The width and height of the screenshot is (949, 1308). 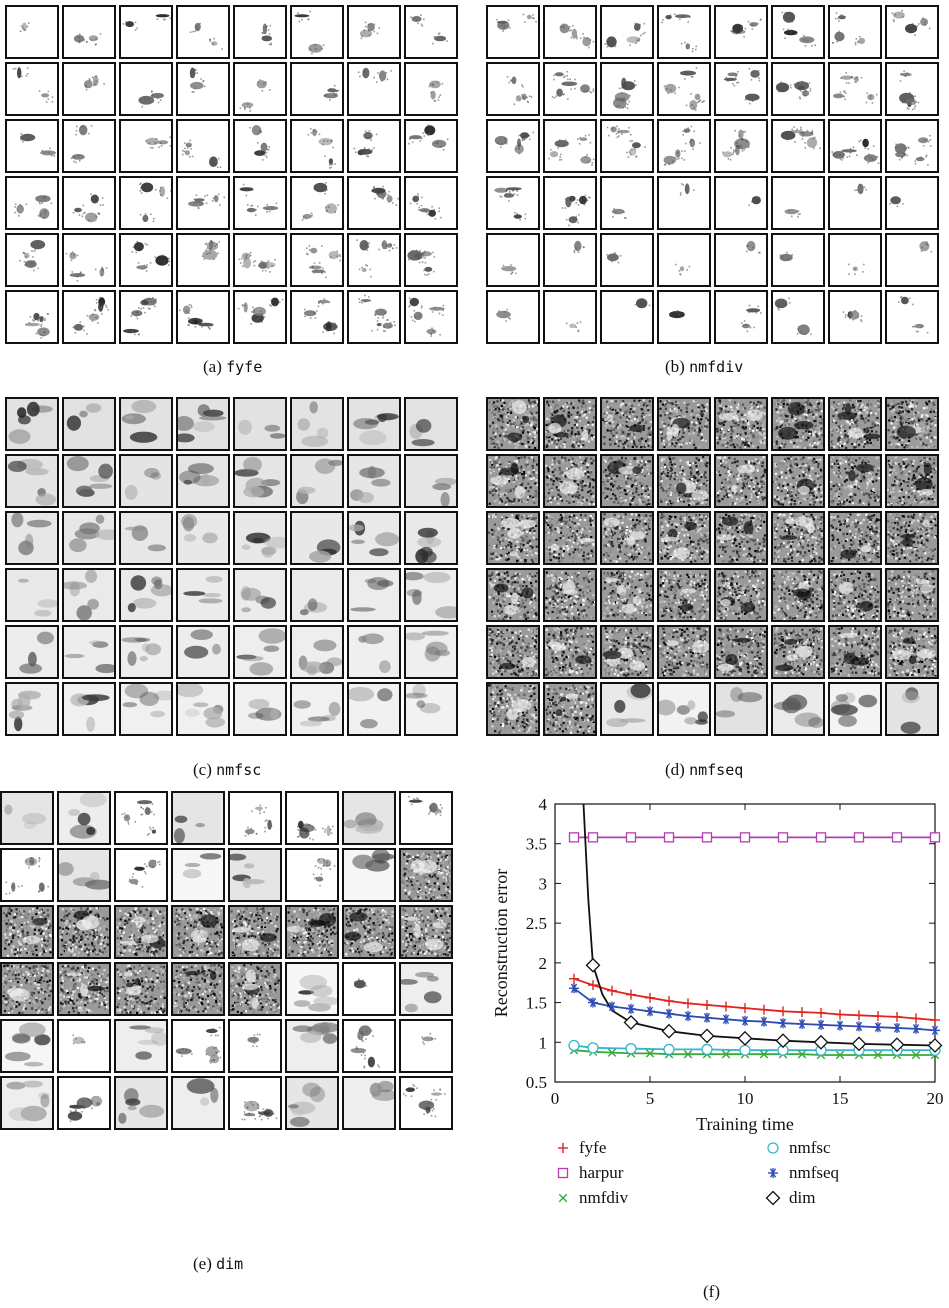 What do you see at coordinates (783, 1023) in the screenshot?
I see `data-point-nmfseq` at bounding box center [783, 1023].